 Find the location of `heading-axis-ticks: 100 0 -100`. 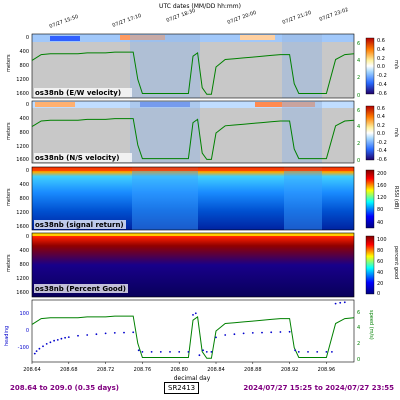

heading-axis-ticks: 100 0 -100 is located at coordinates (23, 331).